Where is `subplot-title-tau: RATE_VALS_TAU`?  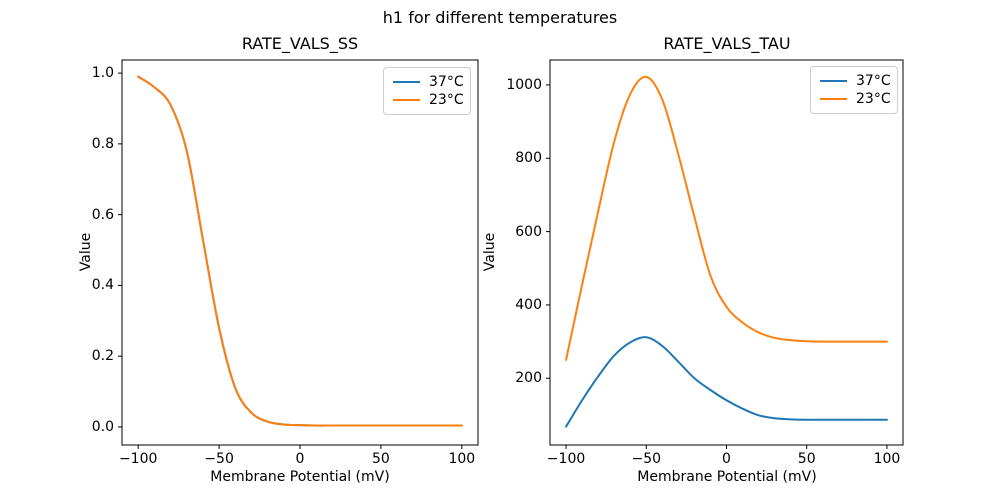
subplot-title-tau: RATE_VALS_TAU is located at coordinates (727, 43).